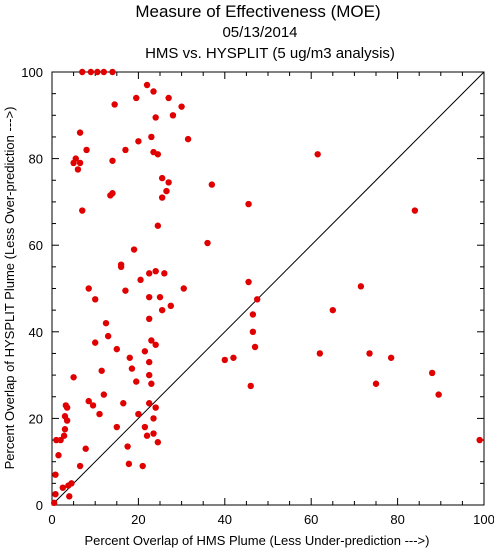 The image size is (494, 551). I want to click on x-tick-label: 0, so click(51, 519).